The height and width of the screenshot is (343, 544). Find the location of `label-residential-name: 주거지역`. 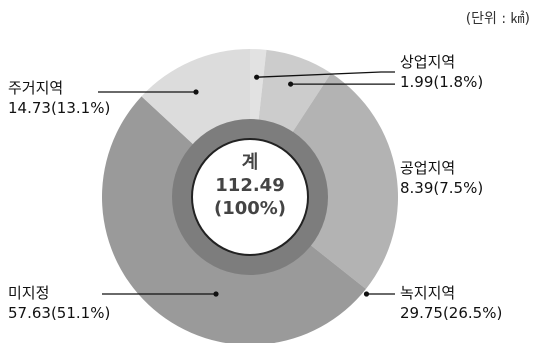

label-residential-name: 주거지역 is located at coordinates (36, 88).